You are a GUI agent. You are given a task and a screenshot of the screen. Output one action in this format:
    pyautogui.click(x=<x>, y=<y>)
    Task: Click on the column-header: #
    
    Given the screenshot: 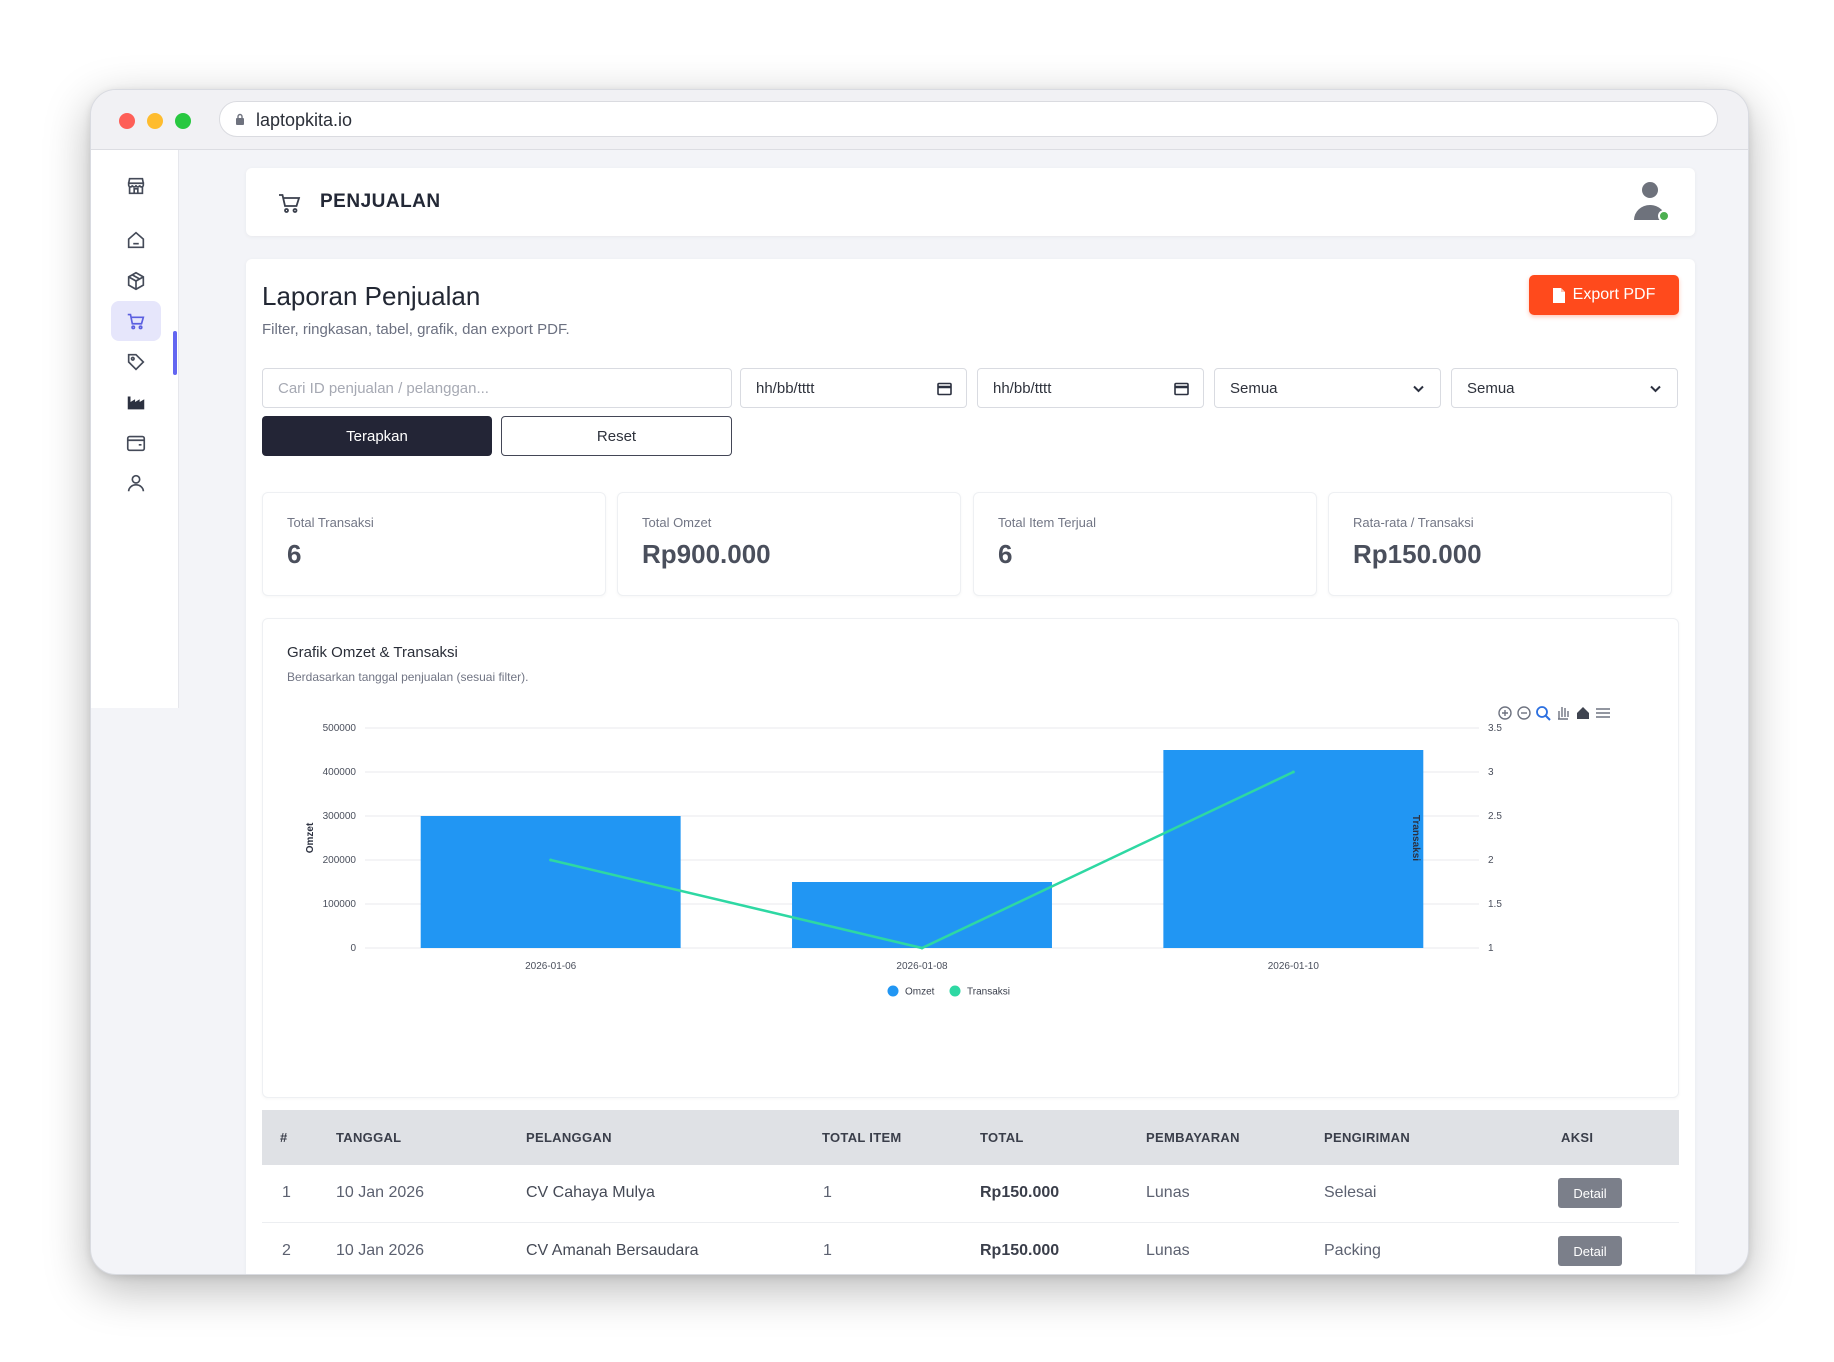 What is the action you would take?
    pyautogui.click(x=284, y=1137)
    